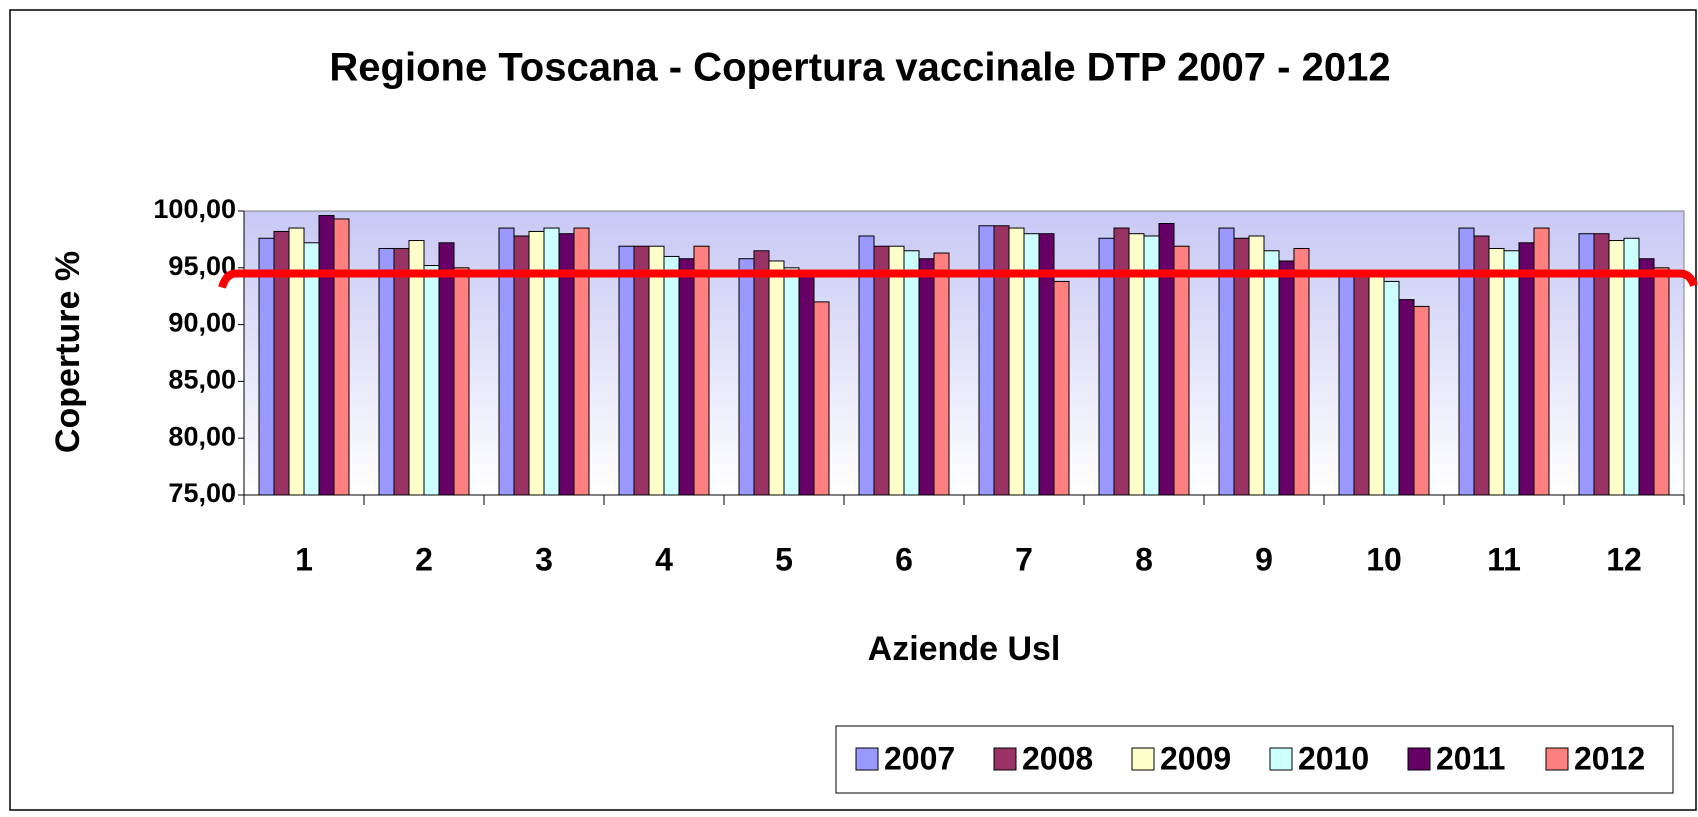 This screenshot has height=817, width=1698. I want to click on x-tick-label: 7, so click(1024, 559).